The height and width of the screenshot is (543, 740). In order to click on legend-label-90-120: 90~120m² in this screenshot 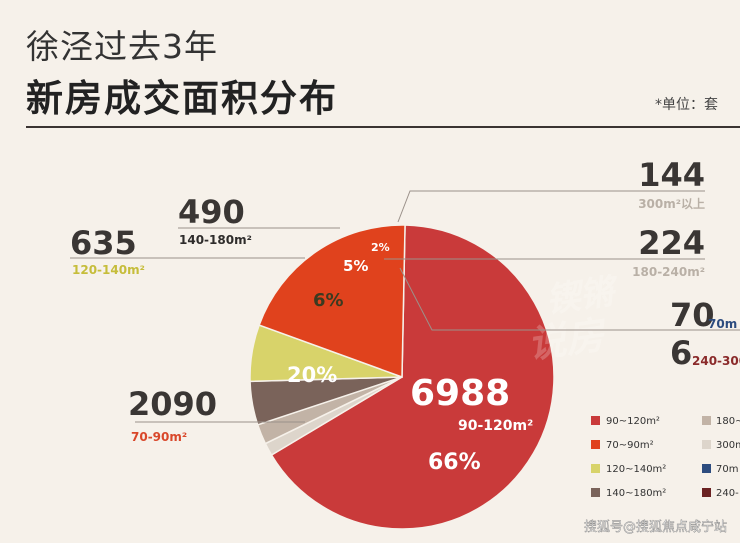, I will do `click(633, 421)`.